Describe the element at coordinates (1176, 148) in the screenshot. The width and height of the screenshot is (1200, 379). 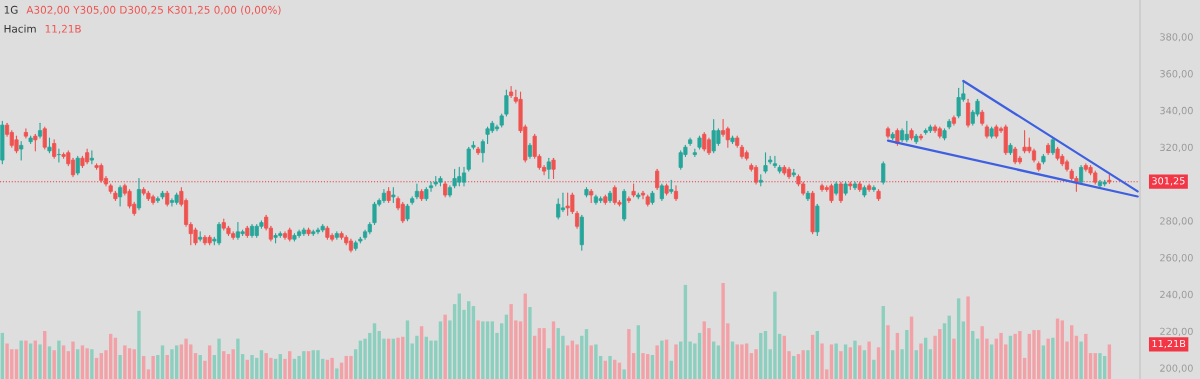
I see `y-tick-label: 320,00` at that location.